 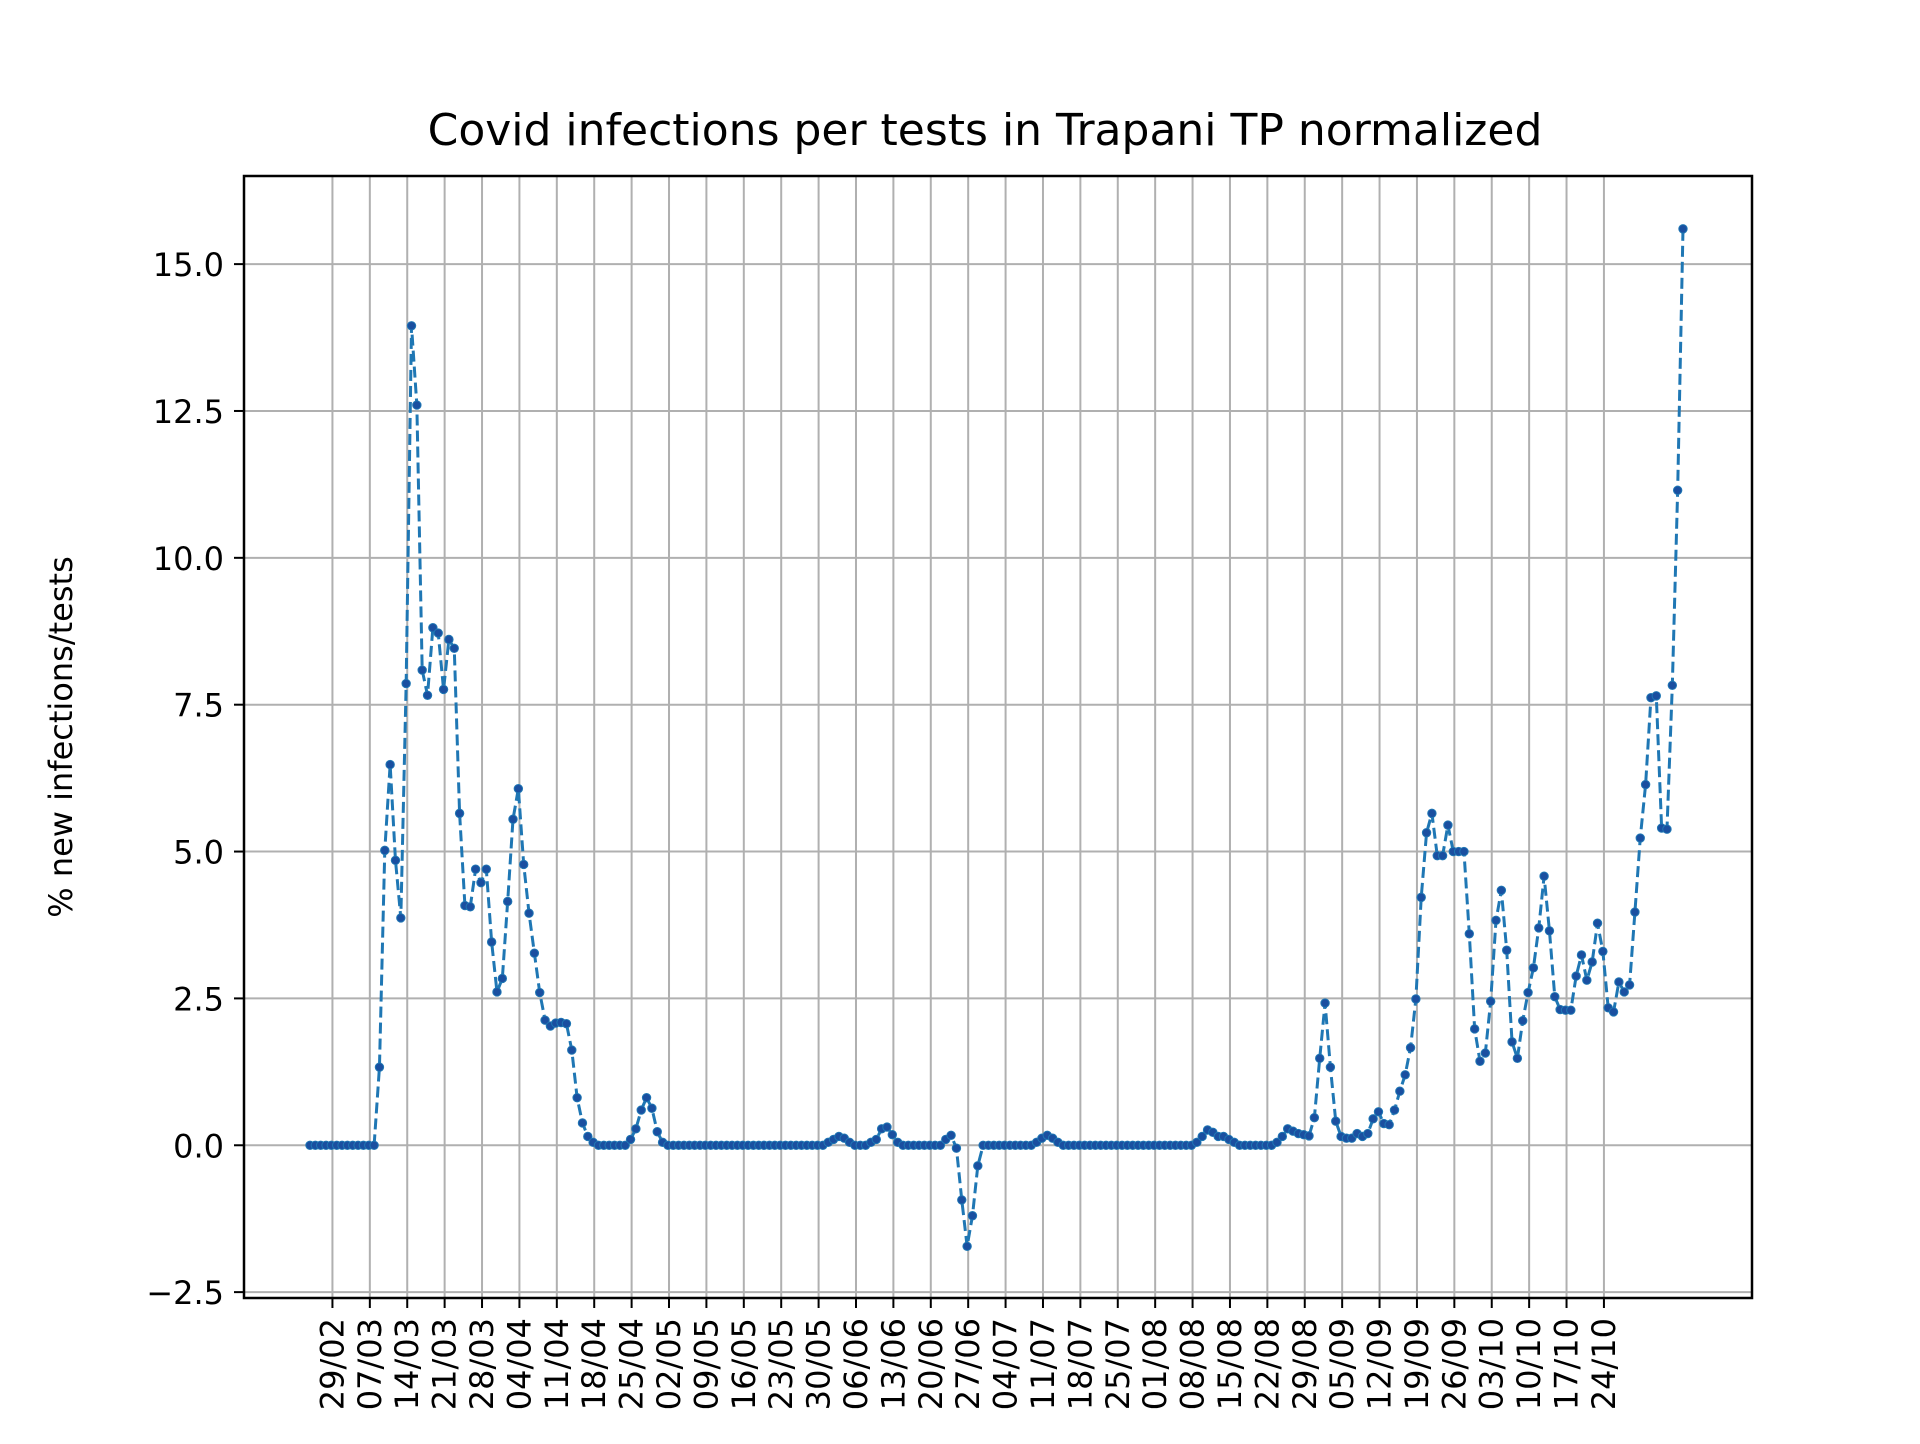 I want to click on x-tick-label: 26/09, so click(x=1454, y=1364).